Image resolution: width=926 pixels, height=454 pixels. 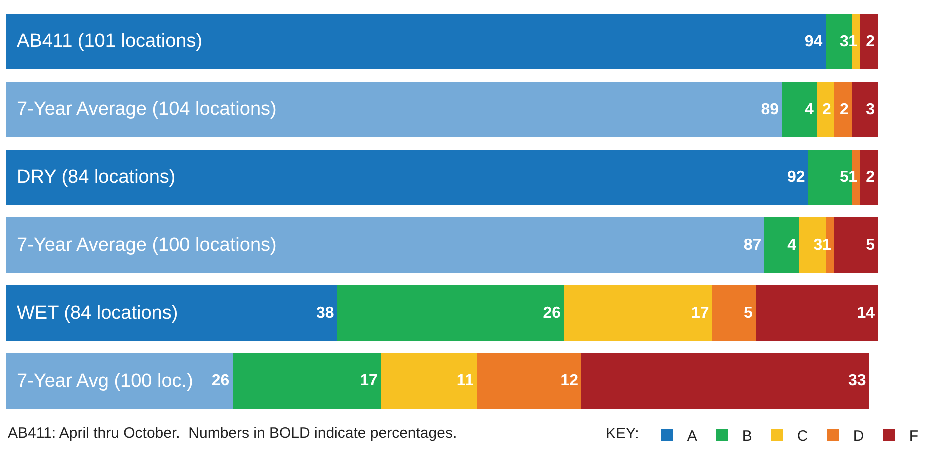 I want to click on legend-label: B, so click(x=747, y=437).